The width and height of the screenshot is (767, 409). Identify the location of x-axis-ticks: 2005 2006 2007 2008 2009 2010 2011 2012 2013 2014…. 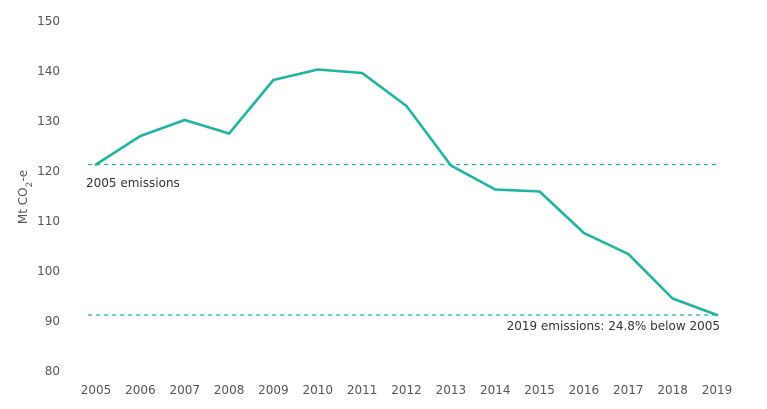
(407, 390).